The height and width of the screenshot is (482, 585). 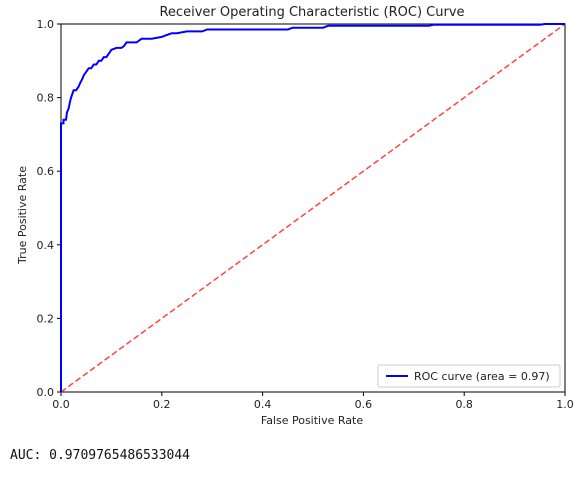 I want to click on y-axis-label: True Positive Rate, so click(x=22, y=215).